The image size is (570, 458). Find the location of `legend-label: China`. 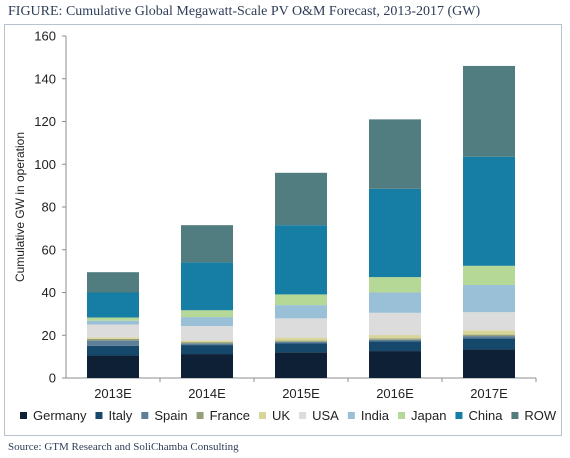

legend-label: China is located at coordinates (485, 415).